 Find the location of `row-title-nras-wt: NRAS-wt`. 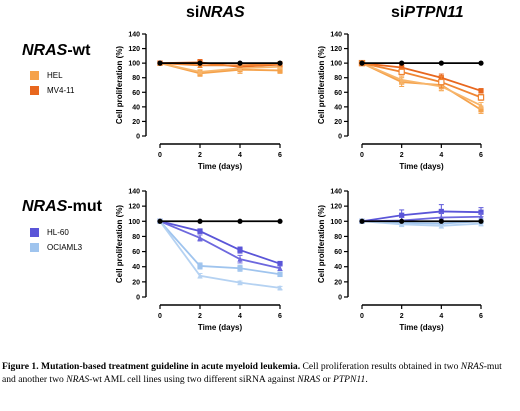

row-title-nras-wt: NRAS-wt is located at coordinates (56, 50).